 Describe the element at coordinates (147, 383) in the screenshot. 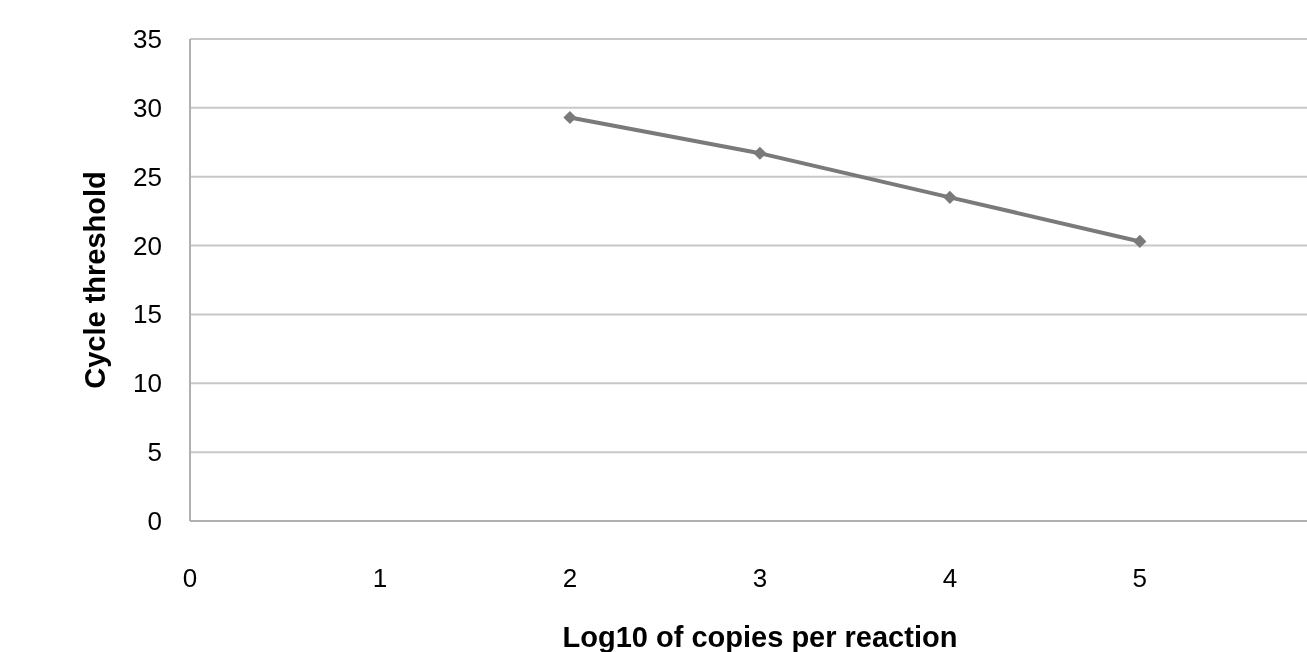

I see `y-tick-label: 10` at that location.